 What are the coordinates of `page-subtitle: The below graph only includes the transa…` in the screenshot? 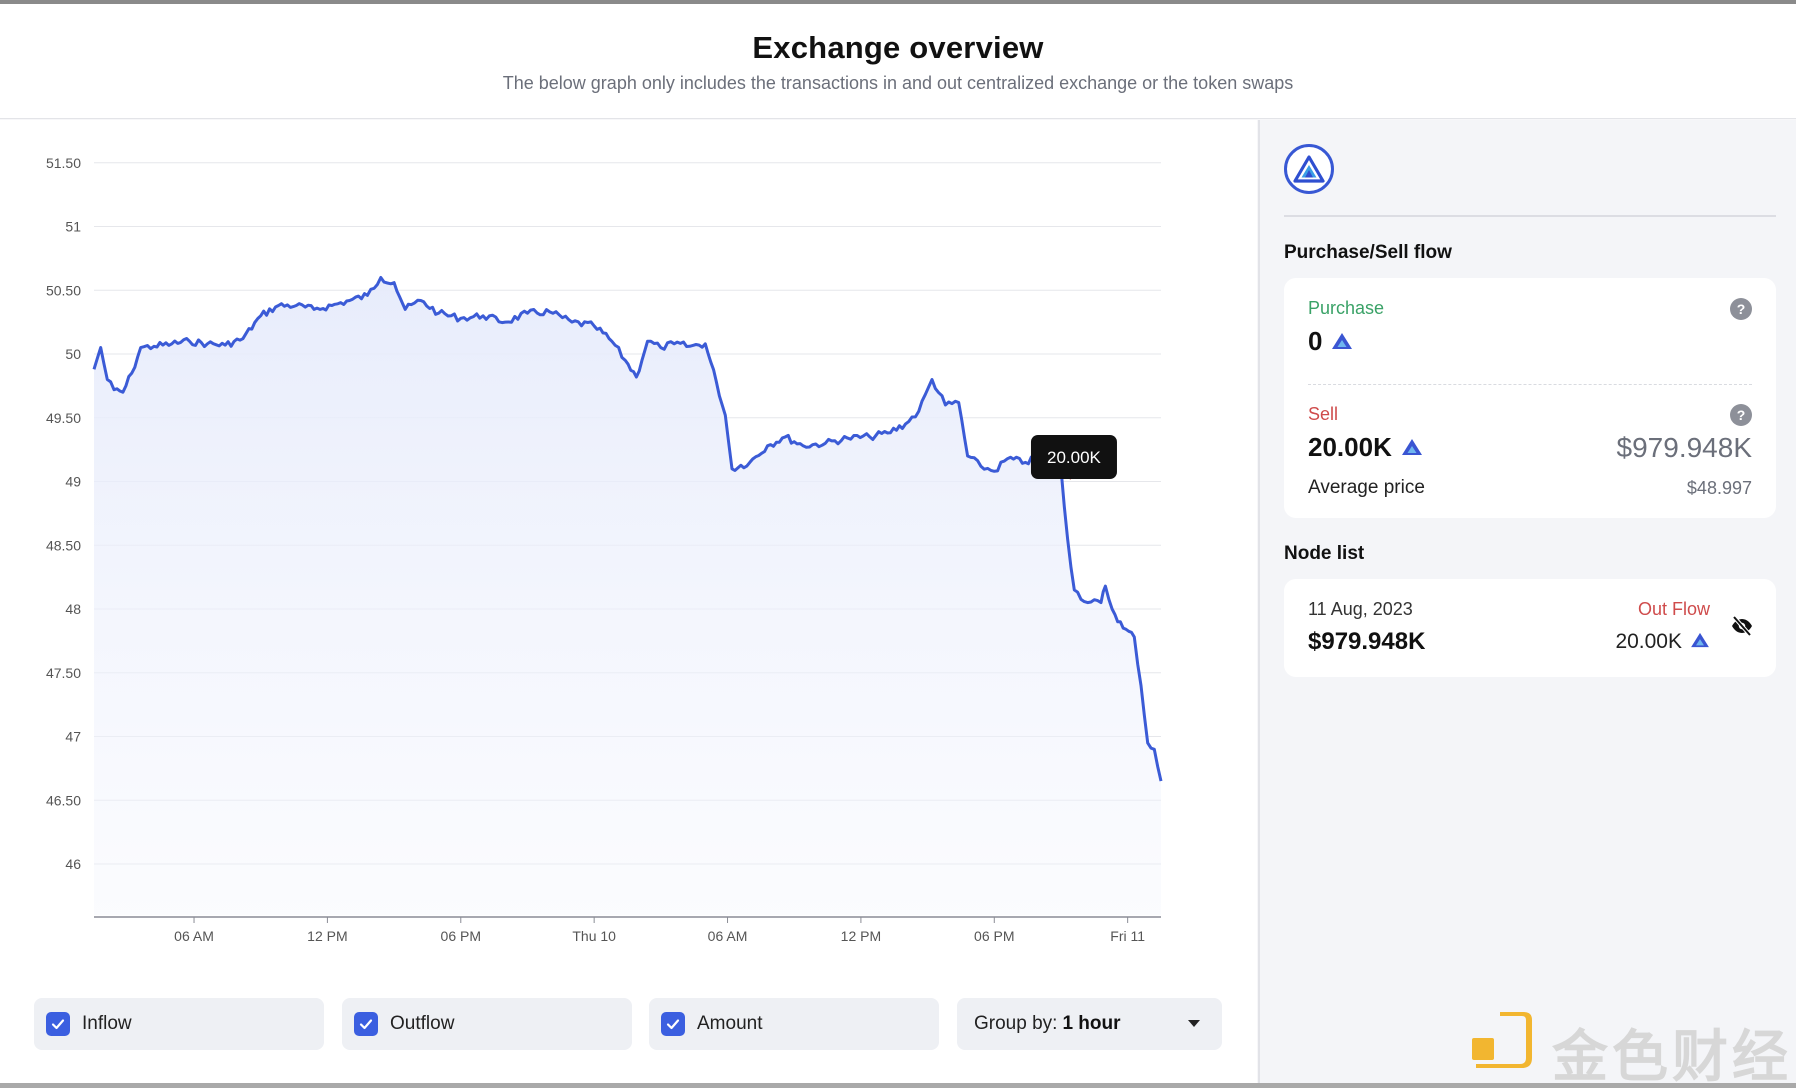 It's located at (898, 83).